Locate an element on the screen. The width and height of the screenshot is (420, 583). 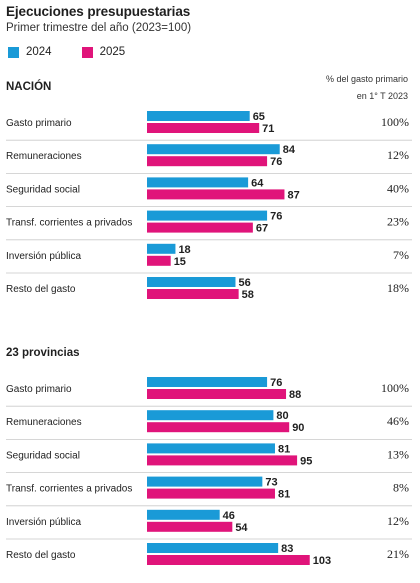
share-label: 13% is located at coordinates (398, 454).